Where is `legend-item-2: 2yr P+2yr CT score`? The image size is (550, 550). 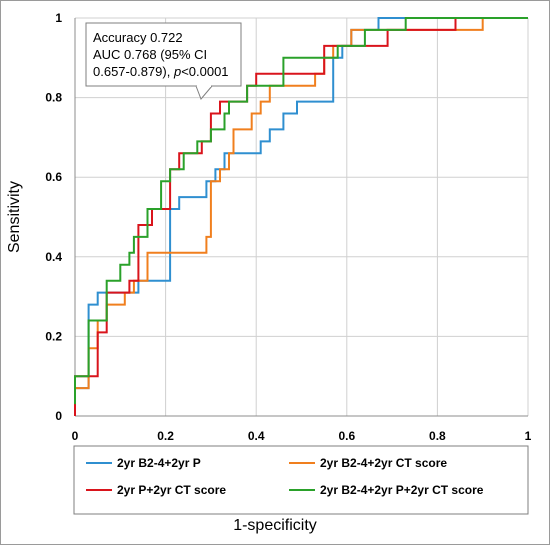
legend-item-2: 2yr P+2yr CT score is located at coordinates (156, 490).